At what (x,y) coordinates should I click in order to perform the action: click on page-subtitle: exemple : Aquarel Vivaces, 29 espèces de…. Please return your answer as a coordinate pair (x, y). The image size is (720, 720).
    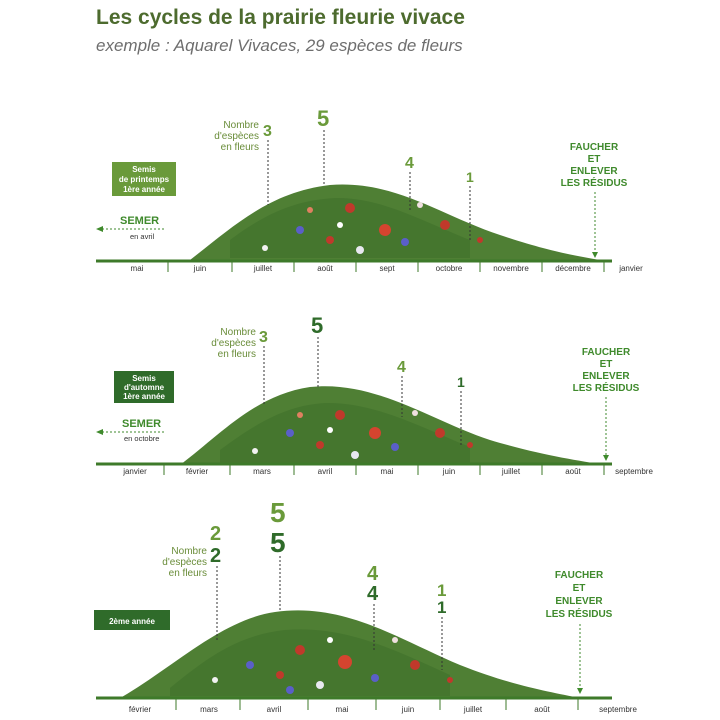
    Looking at the image, I should click on (279, 45).